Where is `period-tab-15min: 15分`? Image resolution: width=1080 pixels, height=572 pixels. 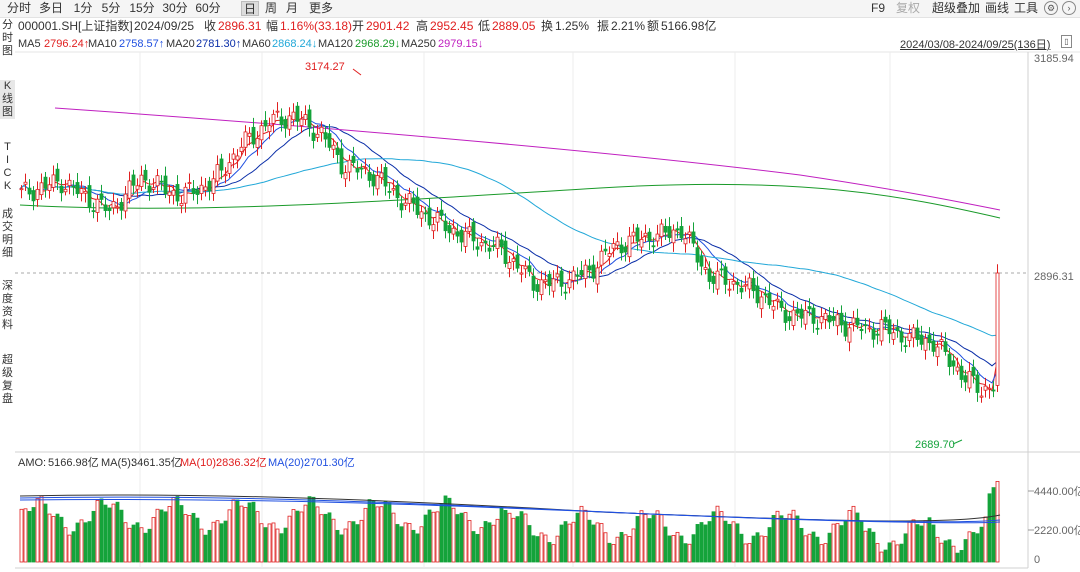
period-tab-15min: 15分 is located at coordinates (142, 8).